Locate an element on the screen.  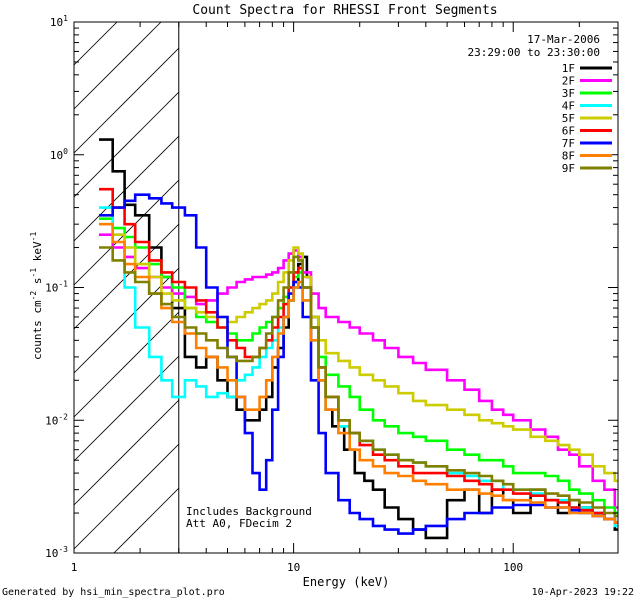
x-tick-label: 100 is located at coordinates (513, 567).